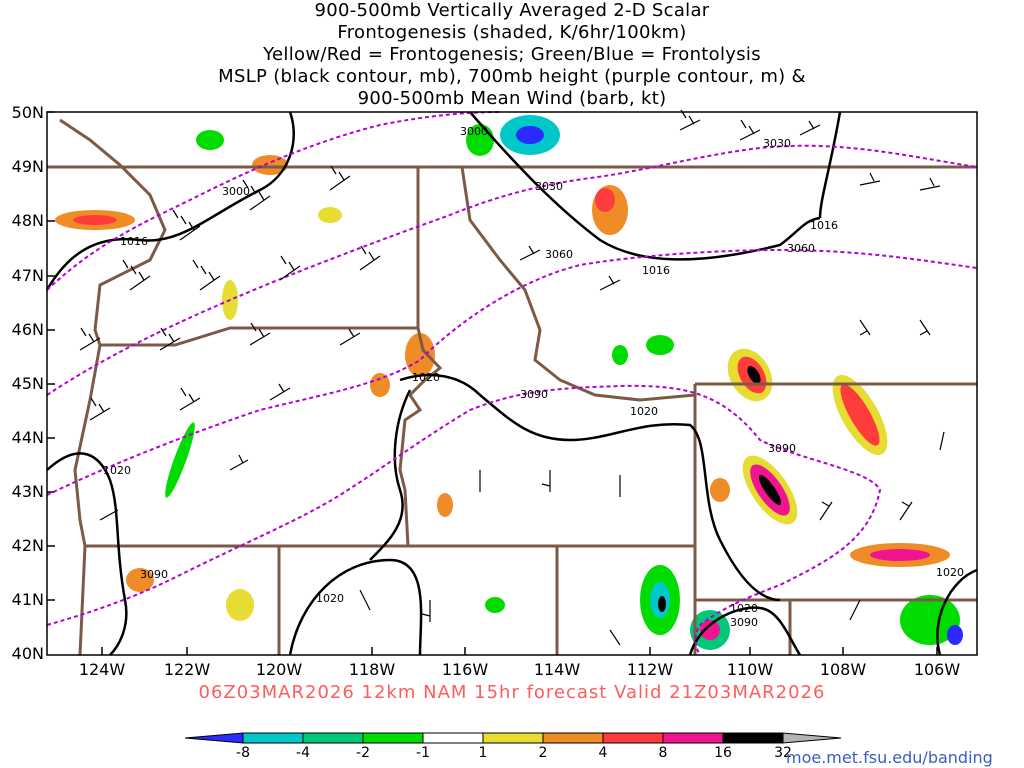  Describe the element at coordinates (27, 112) in the screenshot. I see `lat-label: 50N` at that location.